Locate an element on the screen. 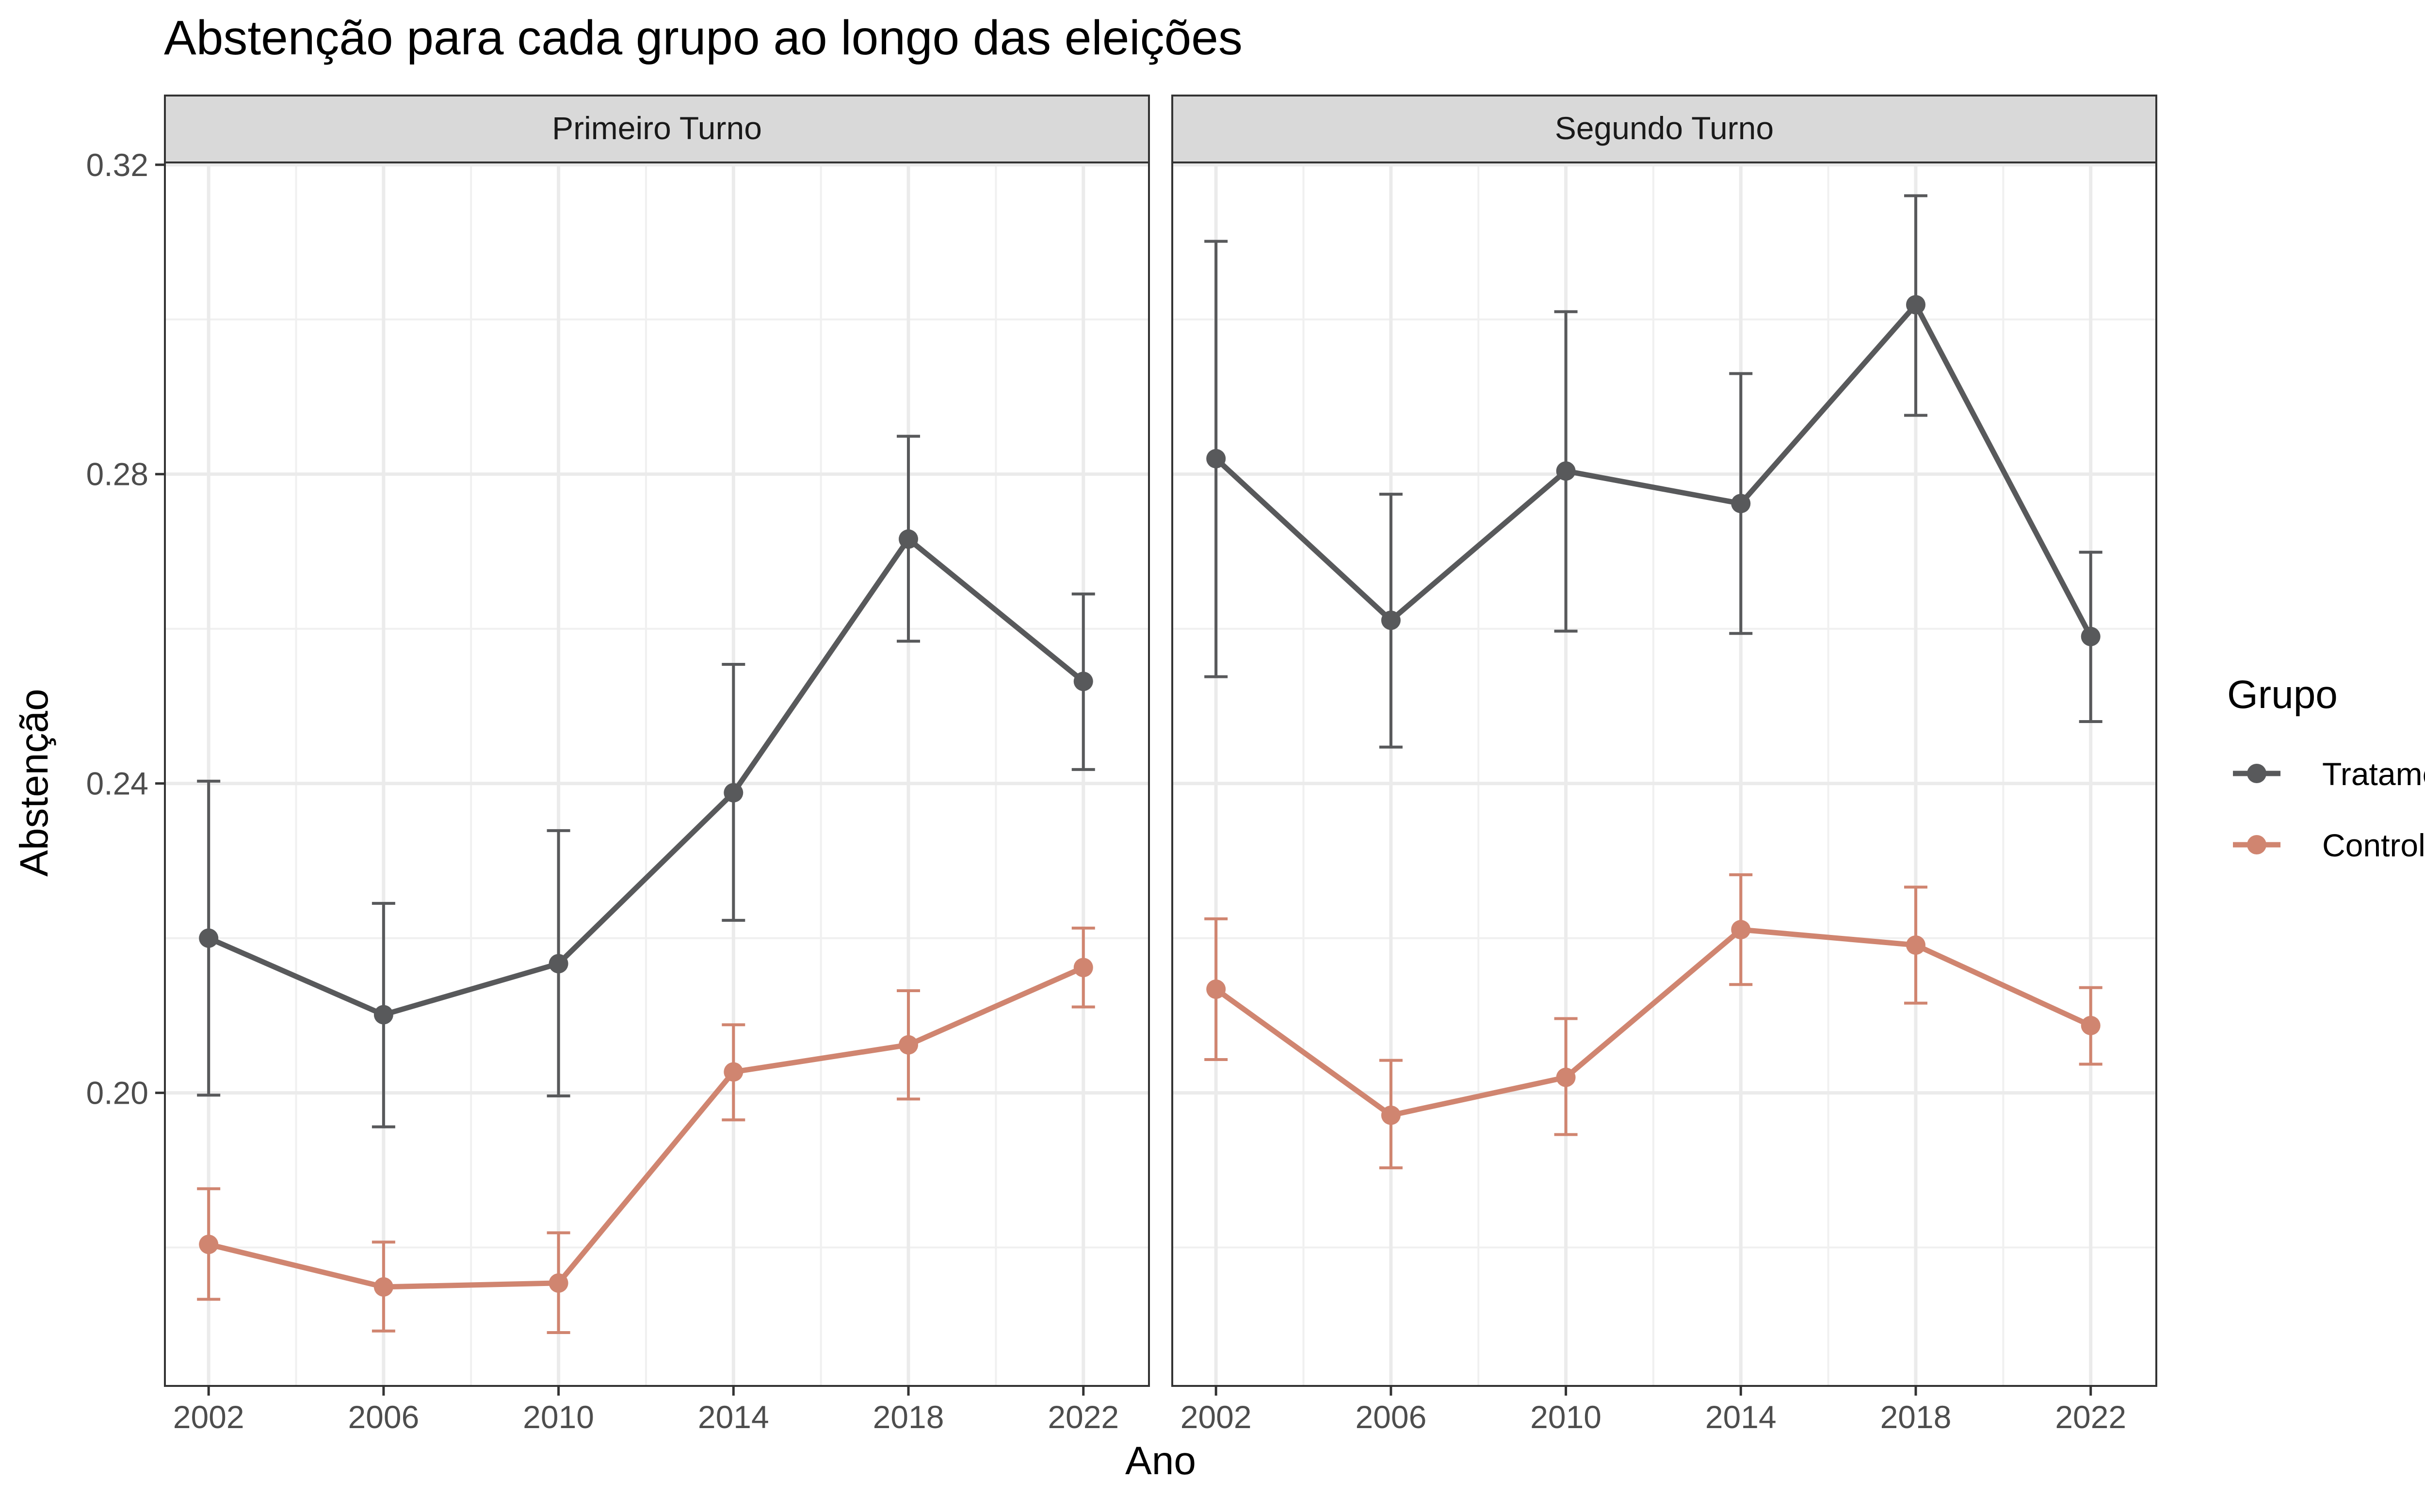 The width and height of the screenshot is (2425, 1512). legend-label: Tratamento is located at coordinates (2373, 774).